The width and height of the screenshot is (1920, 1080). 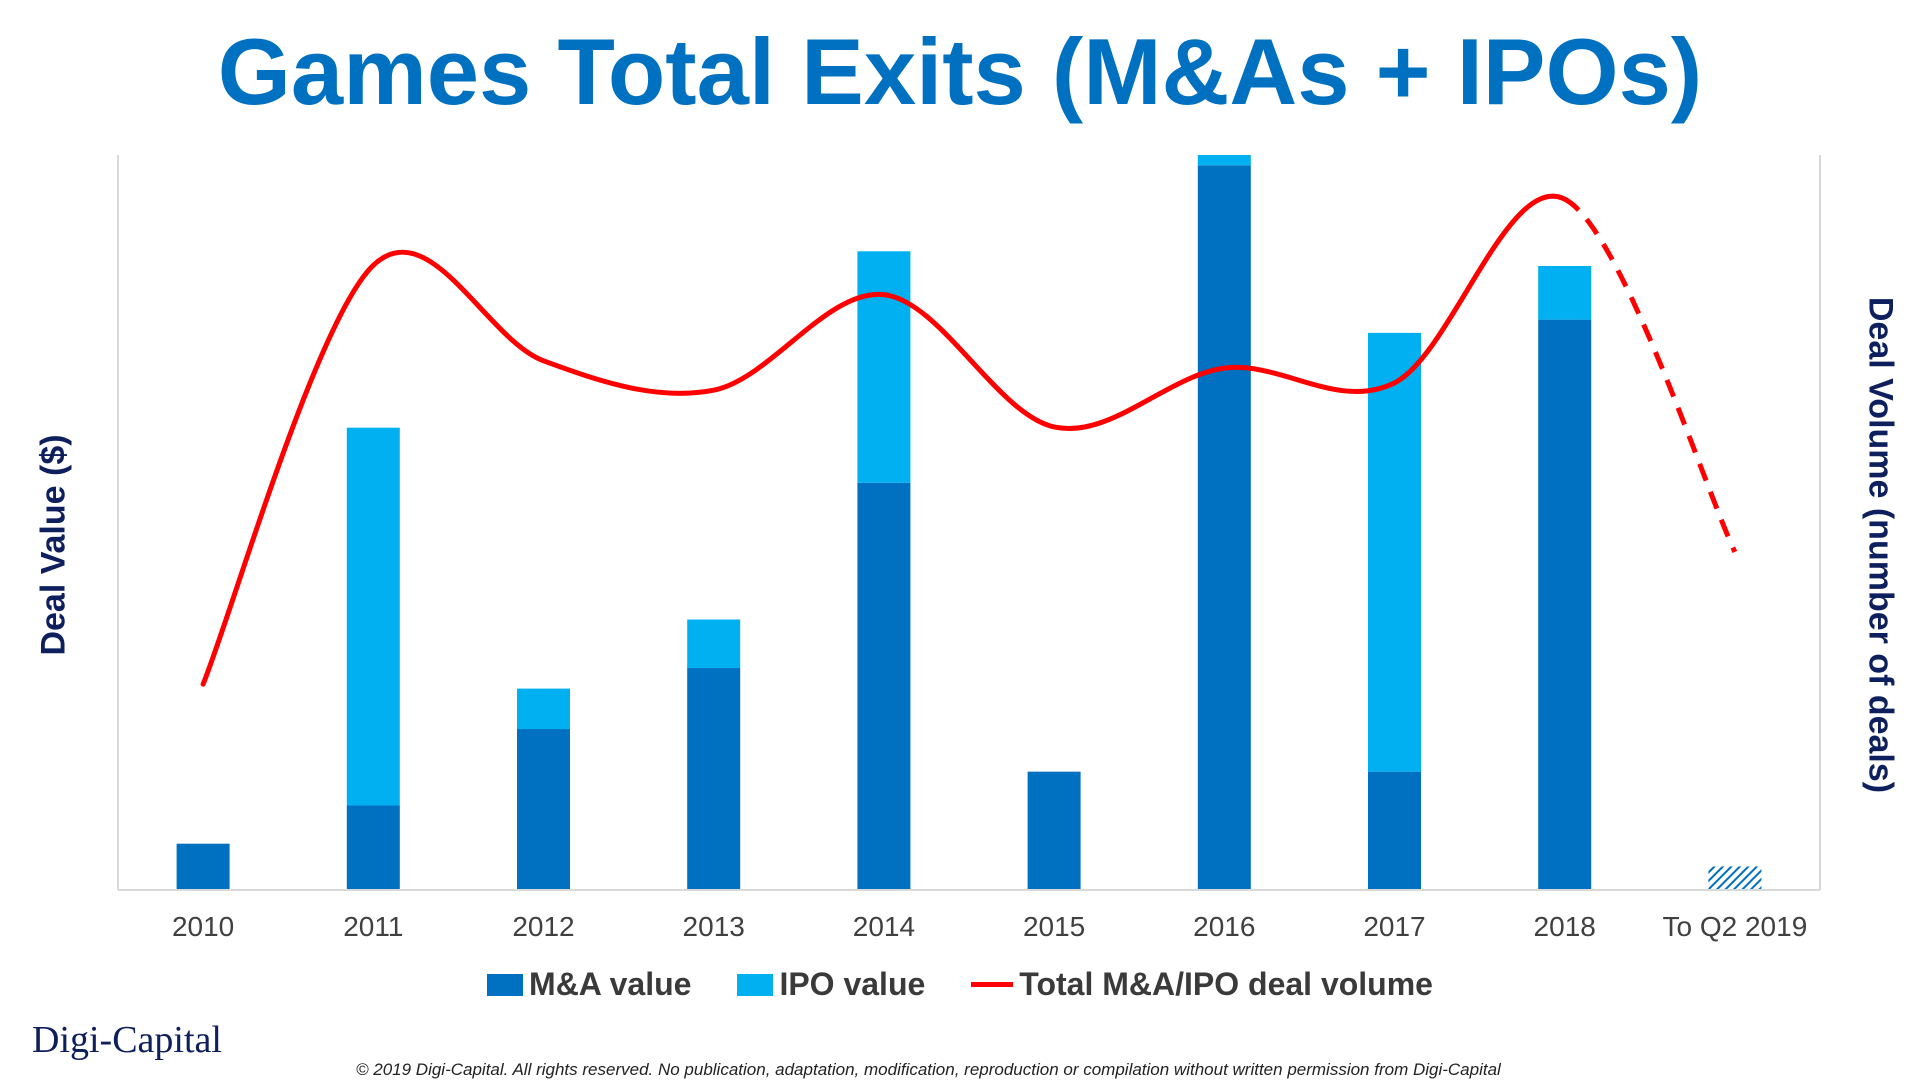 I want to click on volume-line-projected, so click(x=1650, y=374).